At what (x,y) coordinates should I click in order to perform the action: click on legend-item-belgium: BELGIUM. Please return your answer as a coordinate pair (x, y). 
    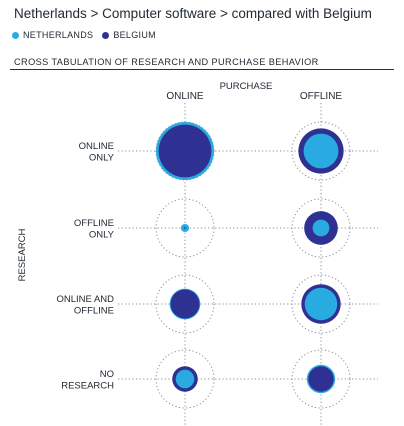
    Looking at the image, I should click on (129, 35).